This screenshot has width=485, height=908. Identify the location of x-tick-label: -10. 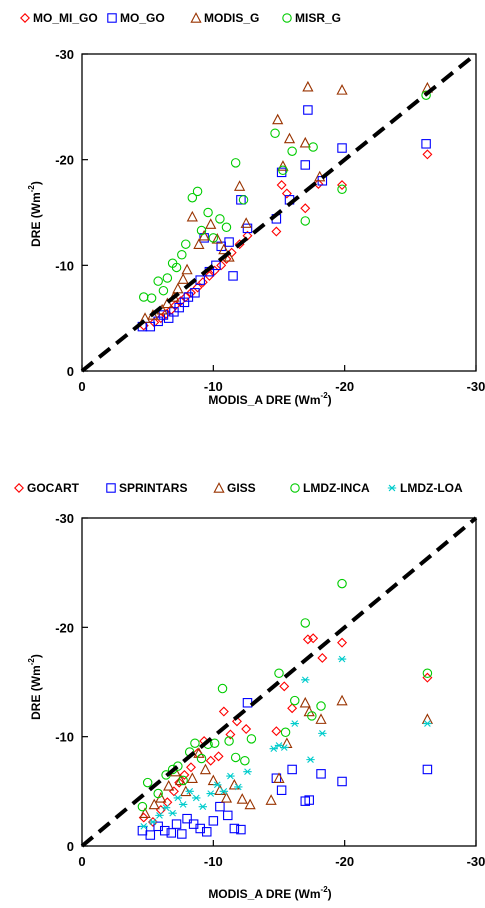
(213, 386).